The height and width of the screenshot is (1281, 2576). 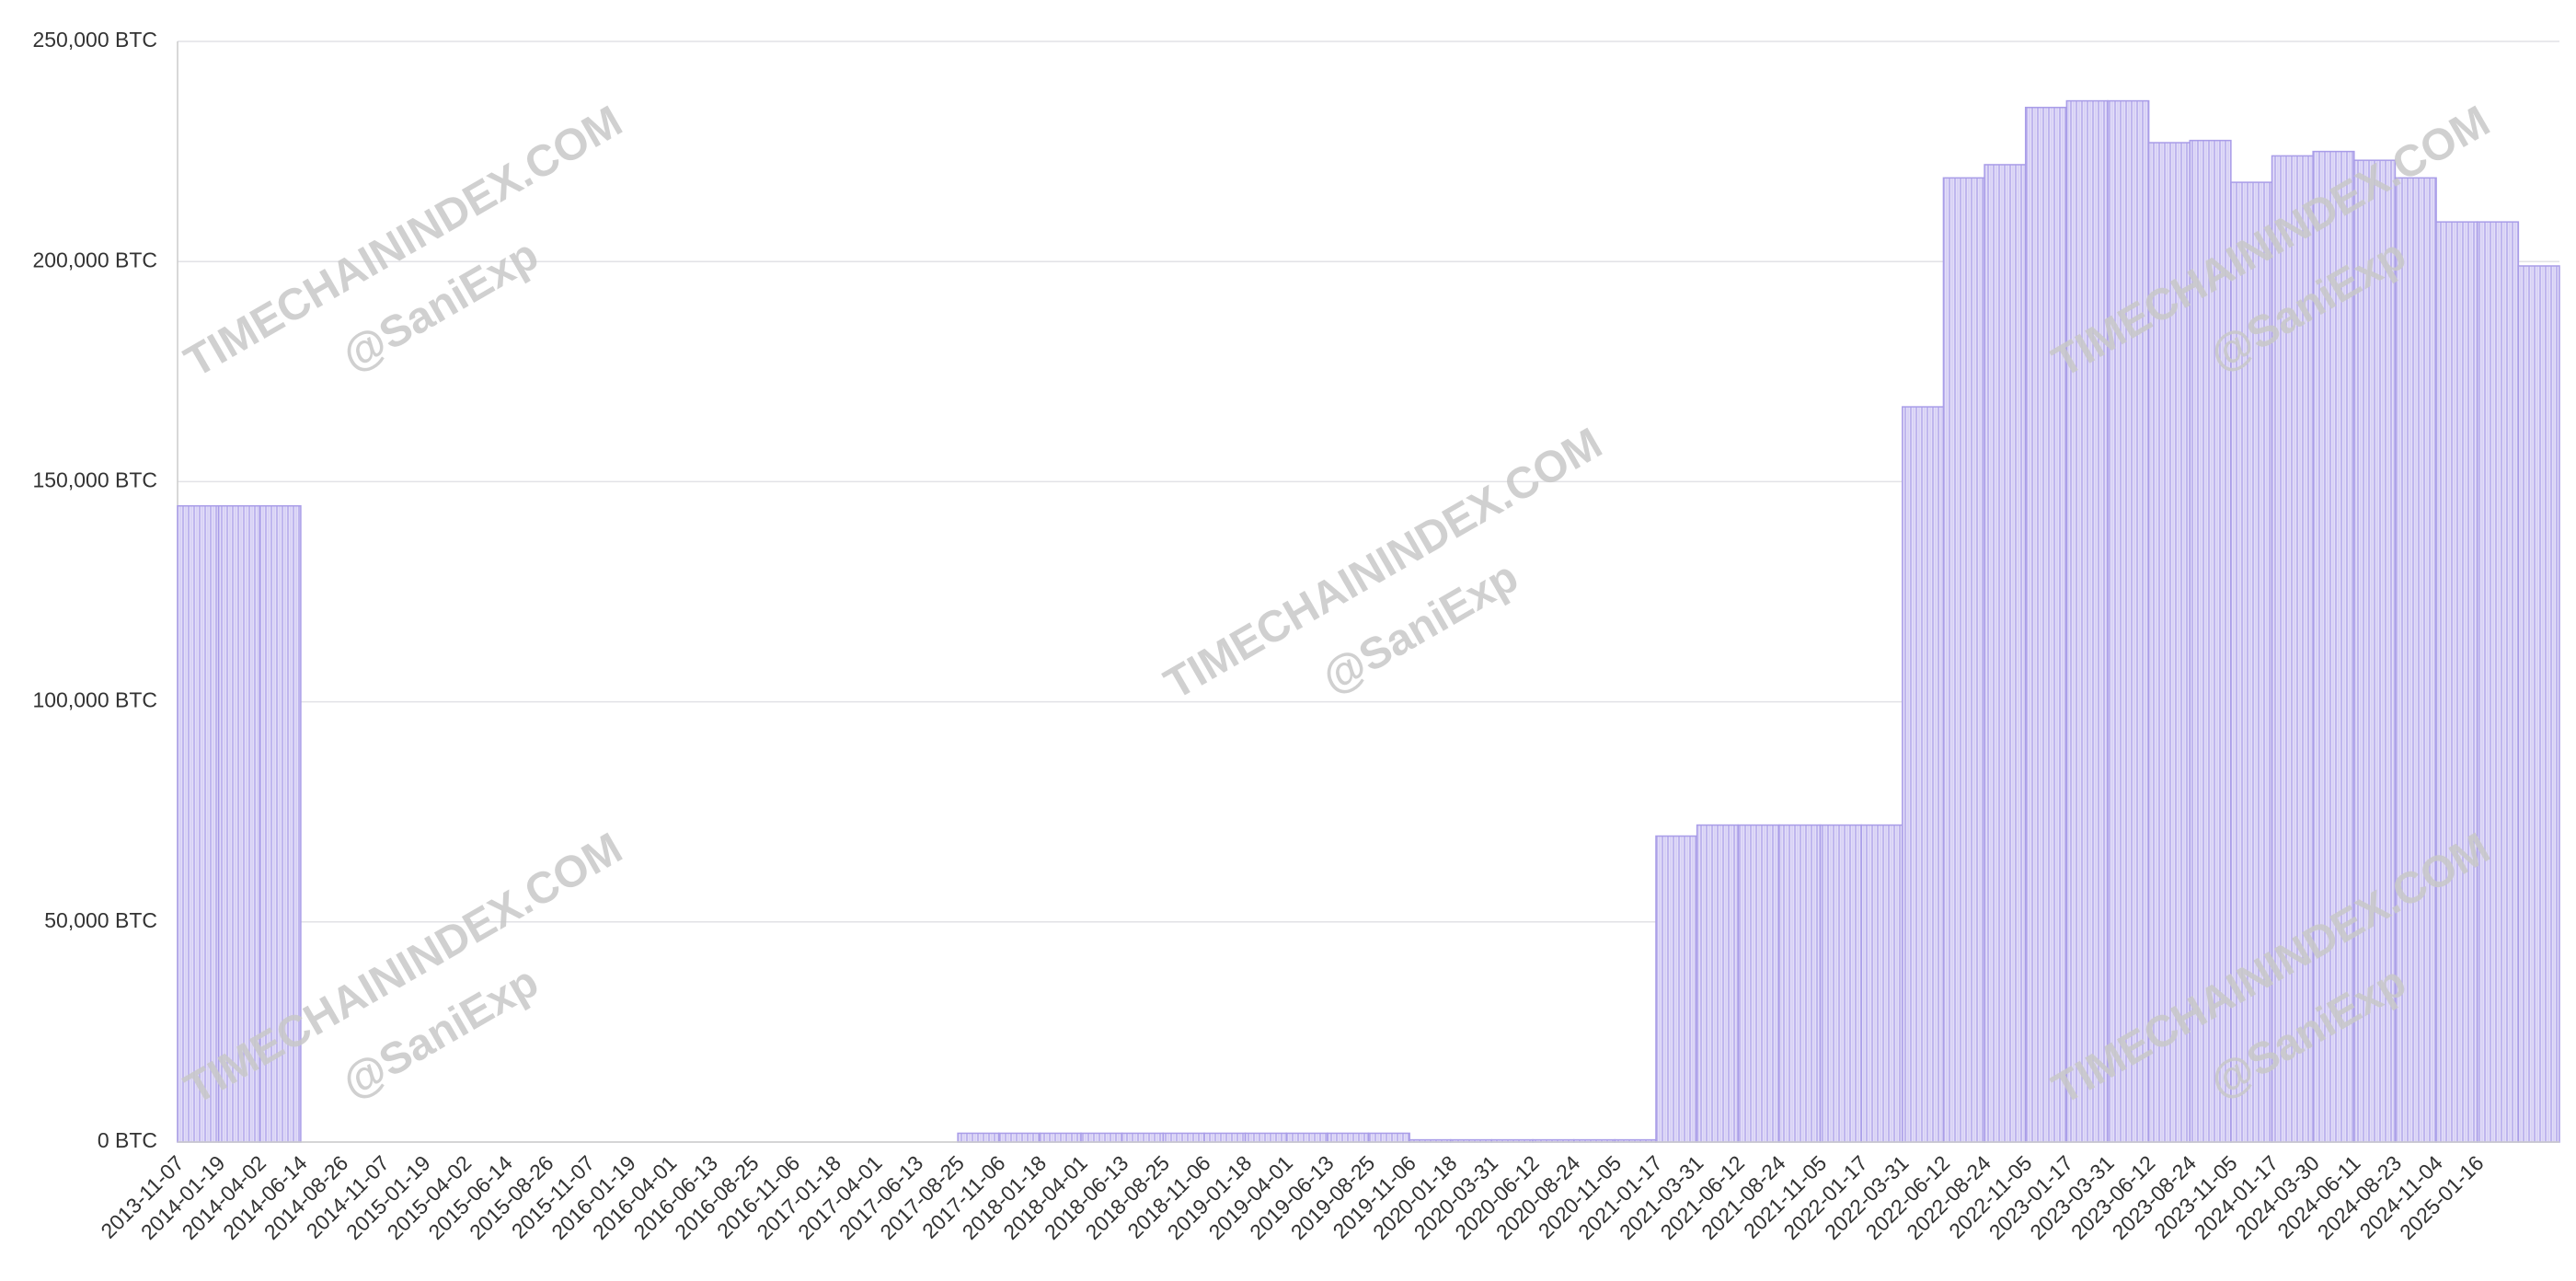 I want to click on y-tick-label: 250,000 BTC, so click(x=94, y=40).